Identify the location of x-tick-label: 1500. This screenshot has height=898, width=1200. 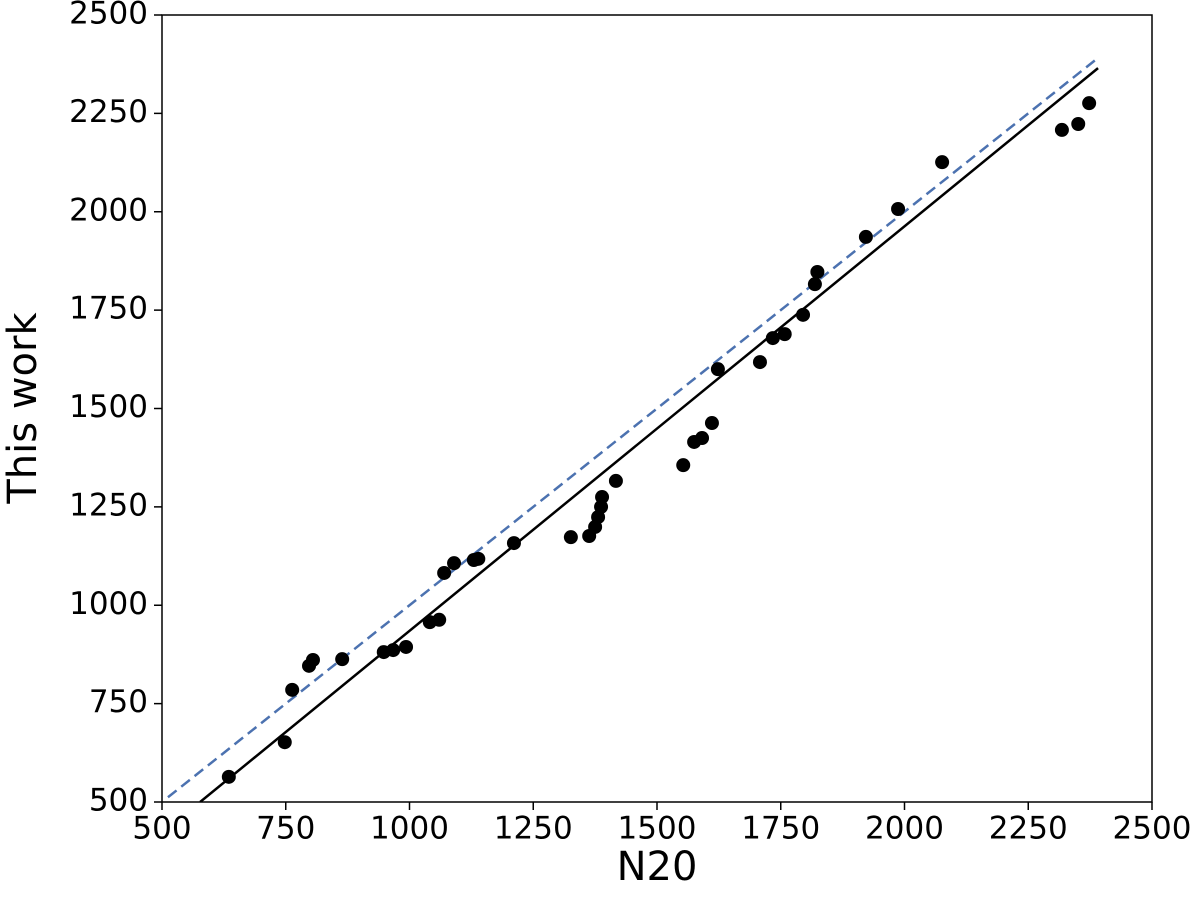
(657, 829).